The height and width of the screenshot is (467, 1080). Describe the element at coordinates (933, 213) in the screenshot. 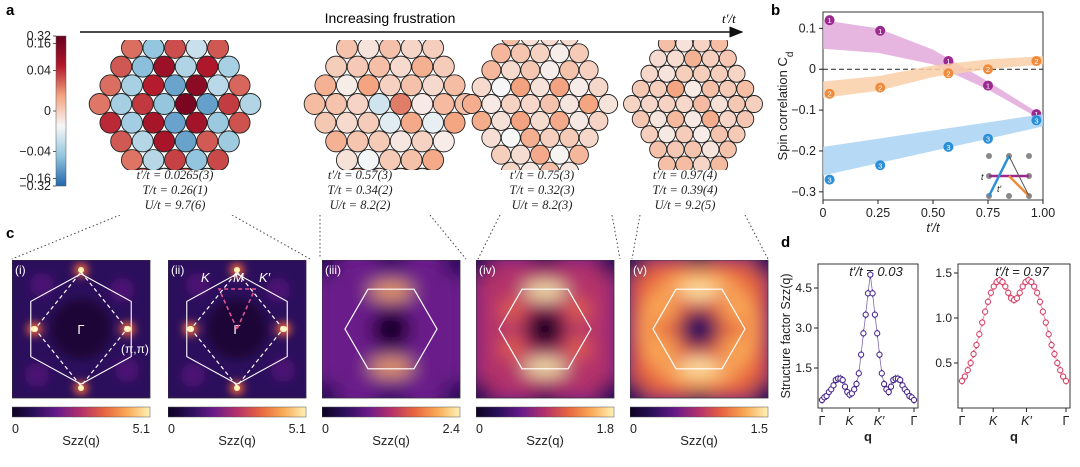

I see `x-tick-label: 0.50` at that location.